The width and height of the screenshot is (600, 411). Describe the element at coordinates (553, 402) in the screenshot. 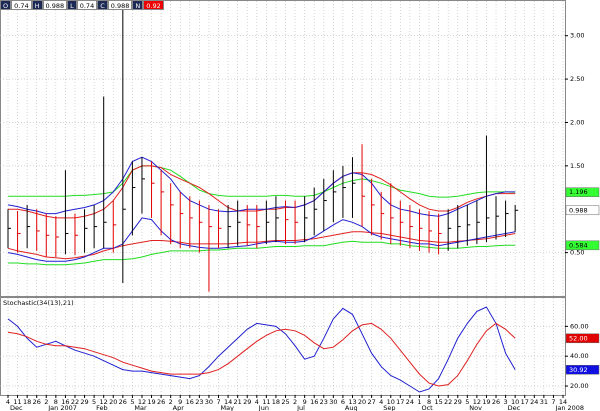

I see `x-tick-label: 7` at that location.